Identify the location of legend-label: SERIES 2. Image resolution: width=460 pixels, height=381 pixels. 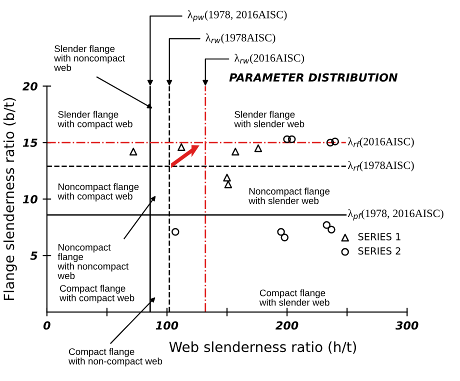
(379, 251).